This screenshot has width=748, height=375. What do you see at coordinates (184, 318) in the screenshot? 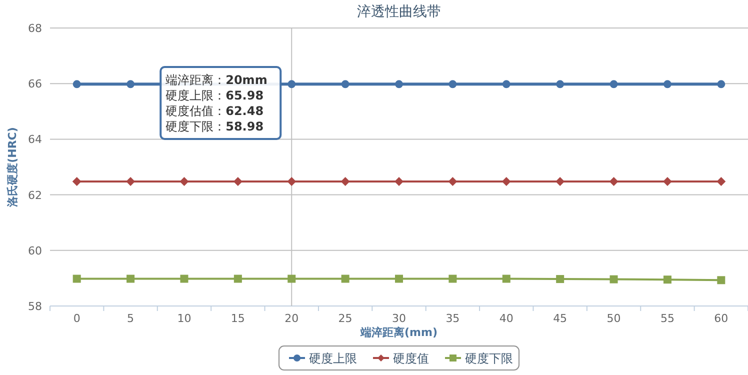
I see `x-tick-label: 10` at bounding box center [184, 318].